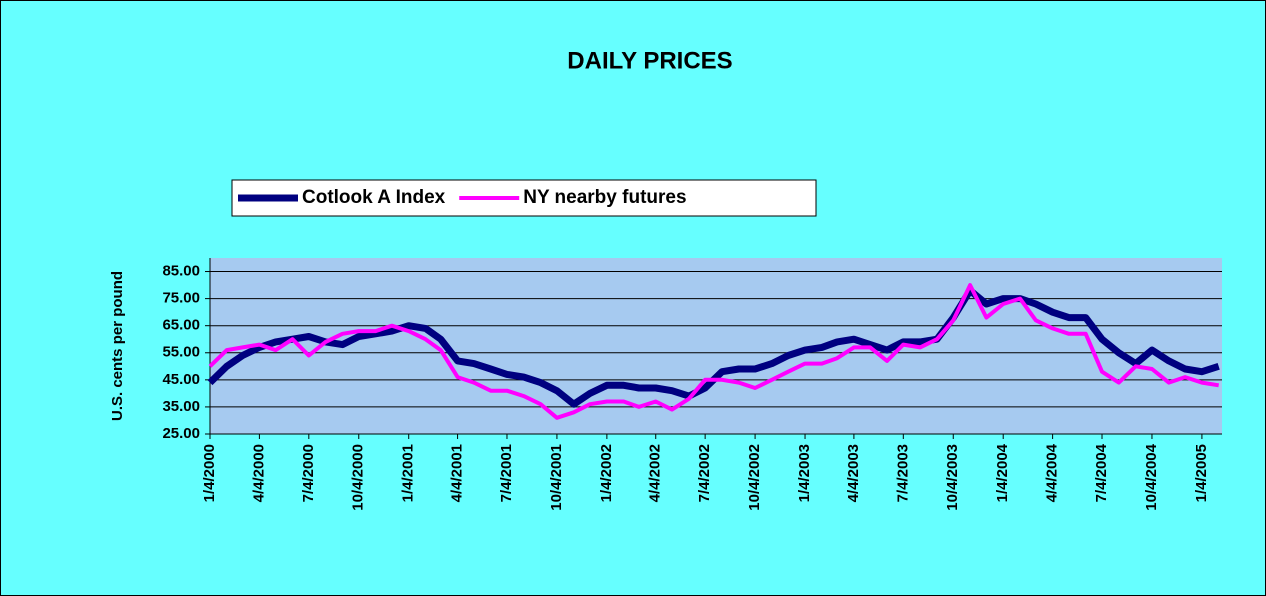  Describe the element at coordinates (181, 352) in the screenshot. I see `y-tick-label: 55.00` at that location.